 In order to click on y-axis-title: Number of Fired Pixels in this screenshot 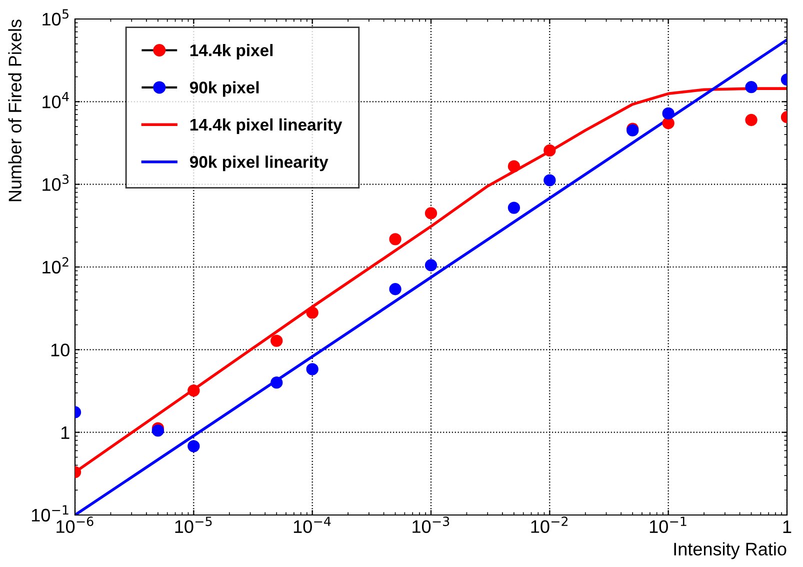, I will do `click(15, 111)`.